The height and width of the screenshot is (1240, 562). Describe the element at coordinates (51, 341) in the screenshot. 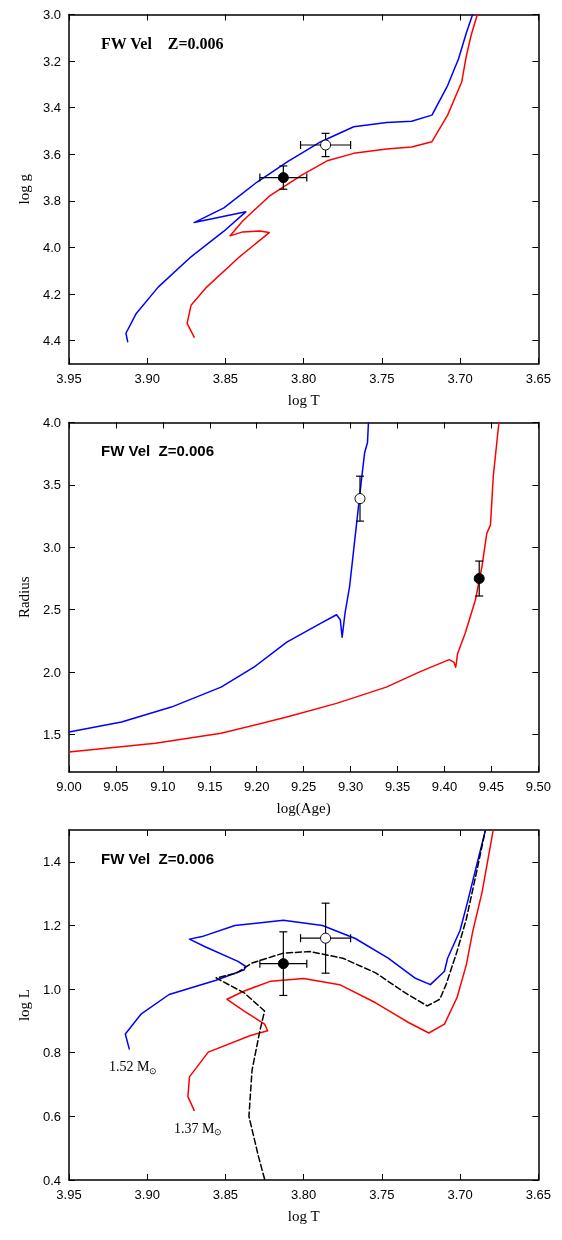

I see `y-tick-label: 4.4` at that location.